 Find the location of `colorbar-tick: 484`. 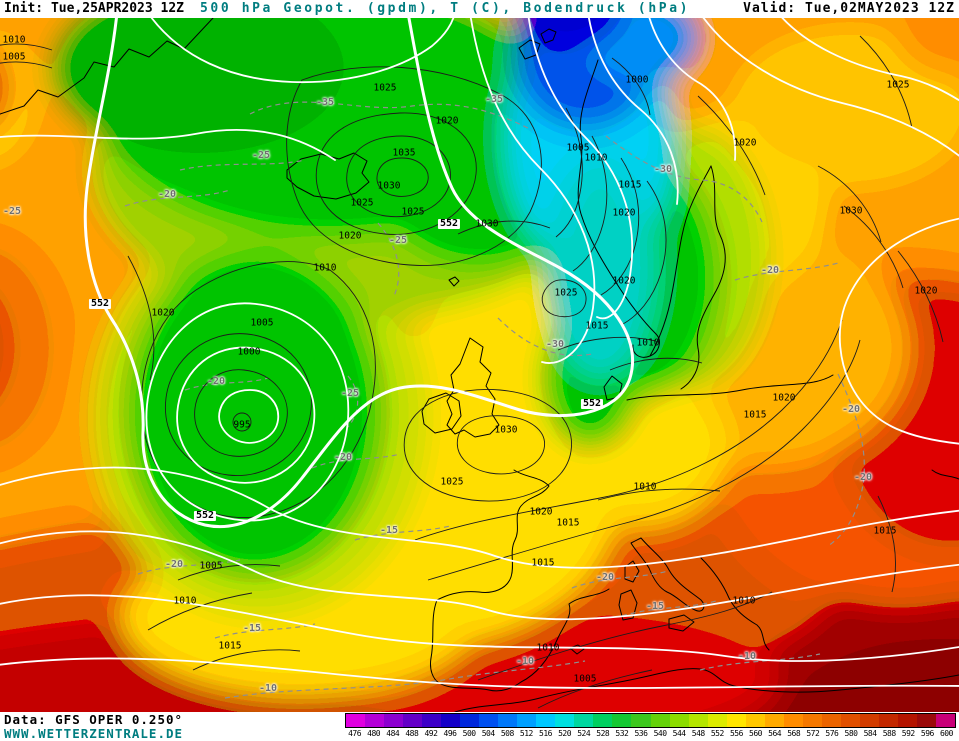

colorbar-tick: 484 is located at coordinates (393, 733).